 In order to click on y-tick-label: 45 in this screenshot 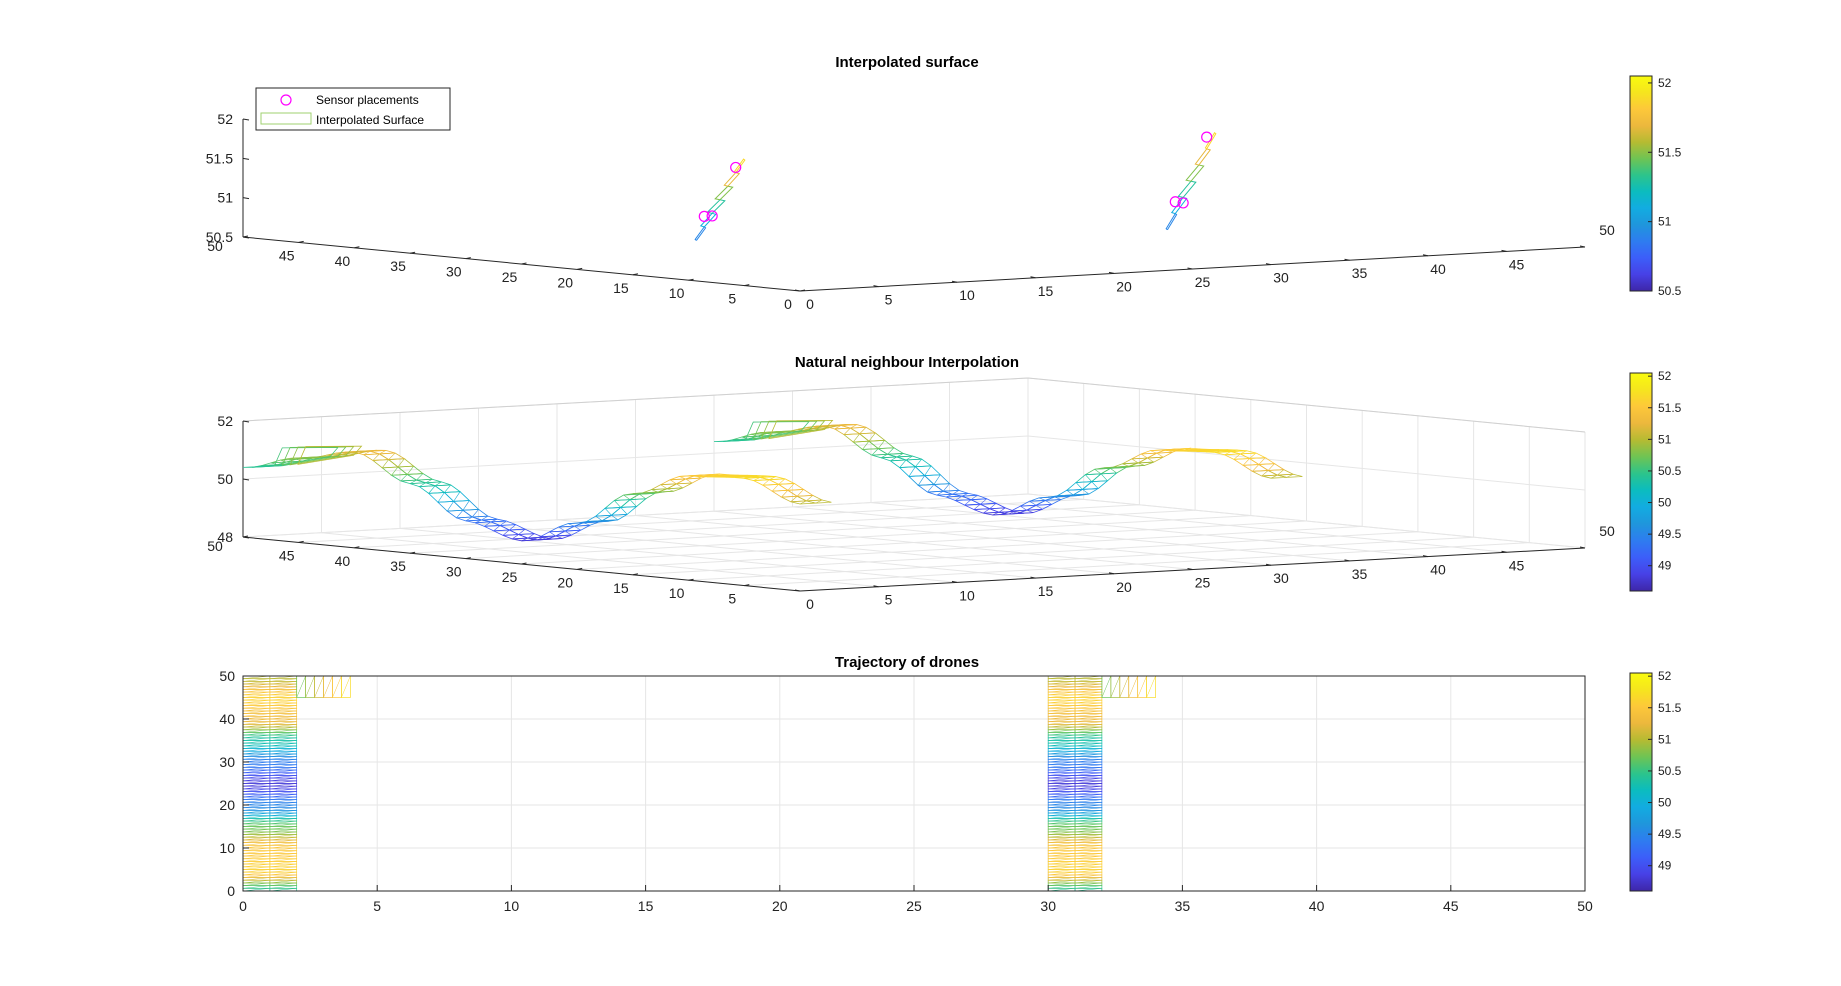, I will do `click(287, 555)`.